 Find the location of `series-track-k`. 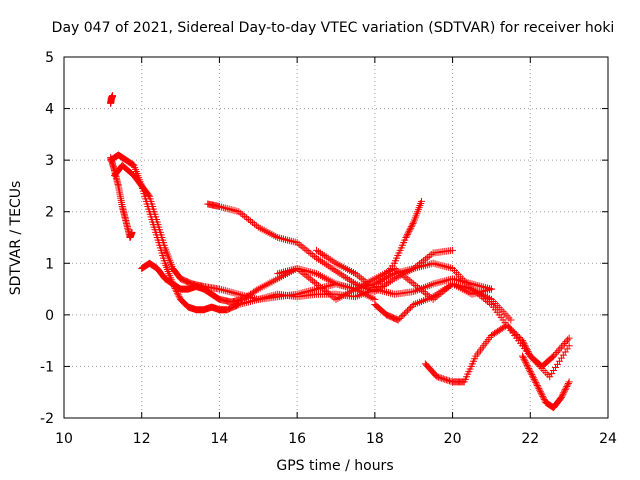

series-track-k is located at coordinates (546, 382).